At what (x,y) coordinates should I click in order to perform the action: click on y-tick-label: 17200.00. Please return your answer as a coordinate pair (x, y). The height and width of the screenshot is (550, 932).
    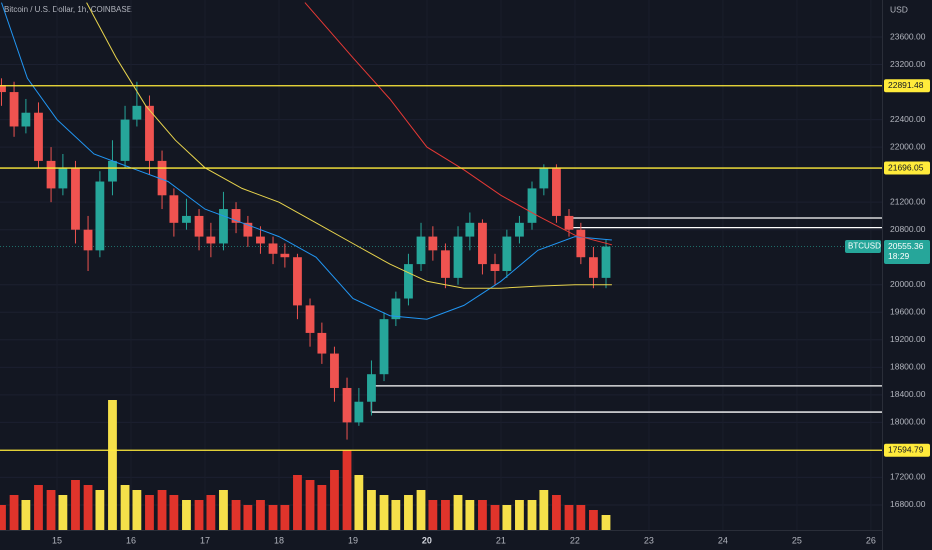
    Looking at the image, I should click on (908, 477).